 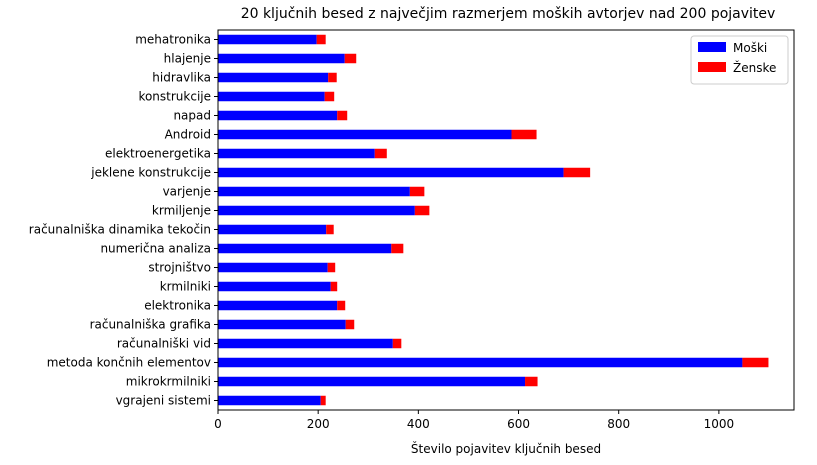 I want to click on x-tick-label: 800, so click(x=618, y=424).